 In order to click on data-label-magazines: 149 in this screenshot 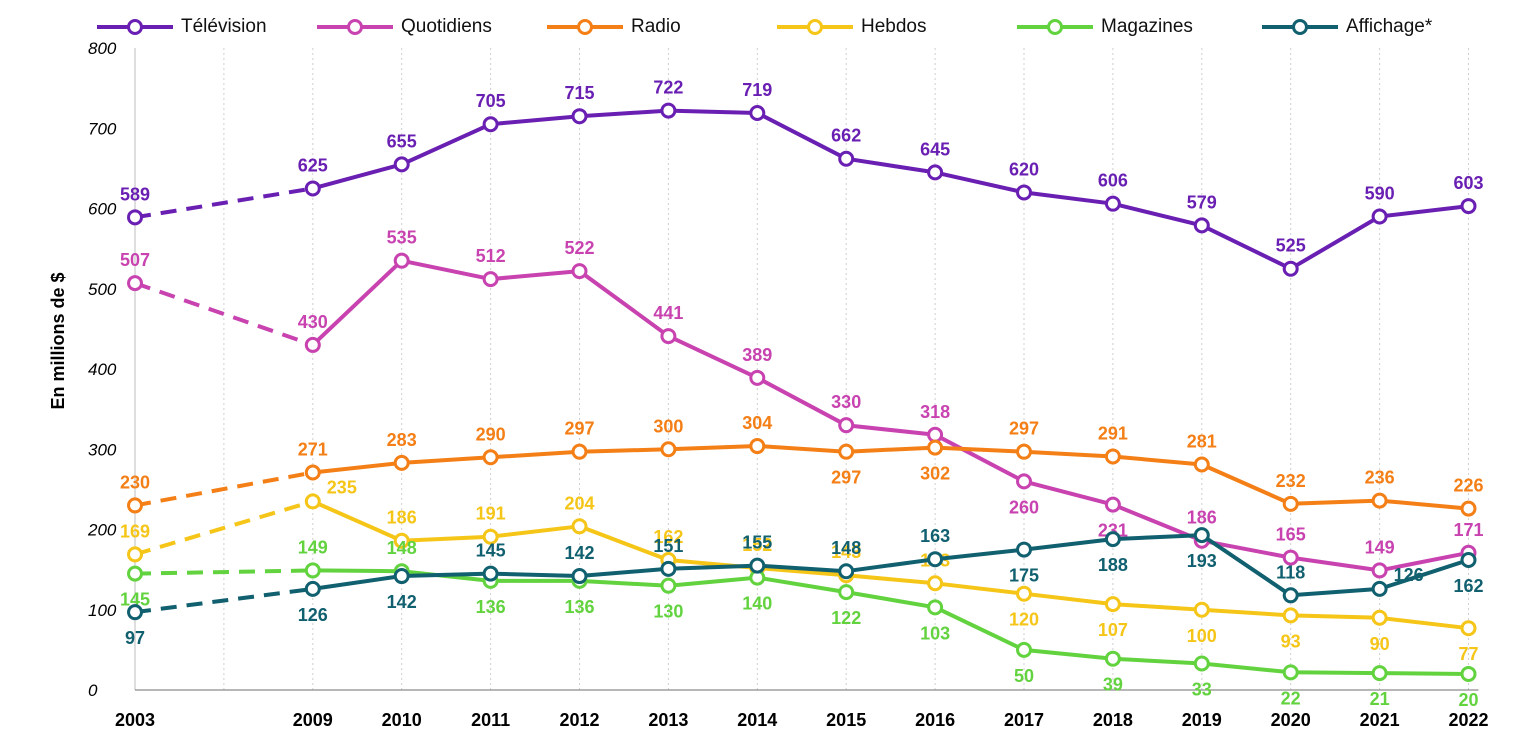, I will do `click(313, 547)`.